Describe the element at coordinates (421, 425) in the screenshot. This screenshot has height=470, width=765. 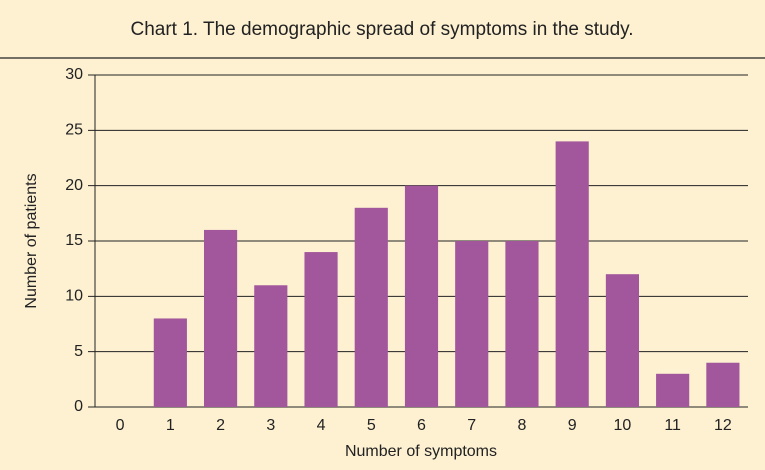
I see `x-tick-label: 6` at that location.